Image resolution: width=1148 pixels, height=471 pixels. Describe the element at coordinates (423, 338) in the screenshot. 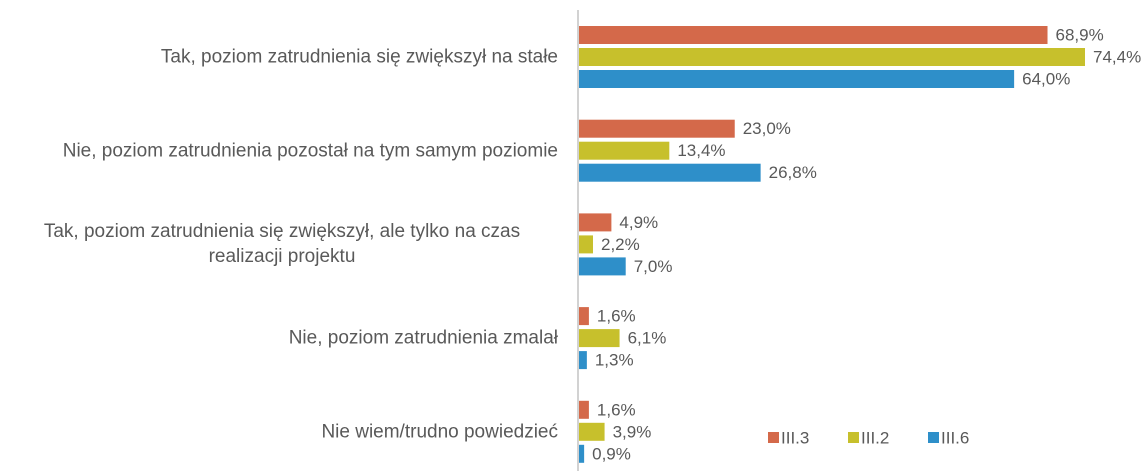

I see `category-text: Nie, poziom zatrudnienia zmalał` at that location.